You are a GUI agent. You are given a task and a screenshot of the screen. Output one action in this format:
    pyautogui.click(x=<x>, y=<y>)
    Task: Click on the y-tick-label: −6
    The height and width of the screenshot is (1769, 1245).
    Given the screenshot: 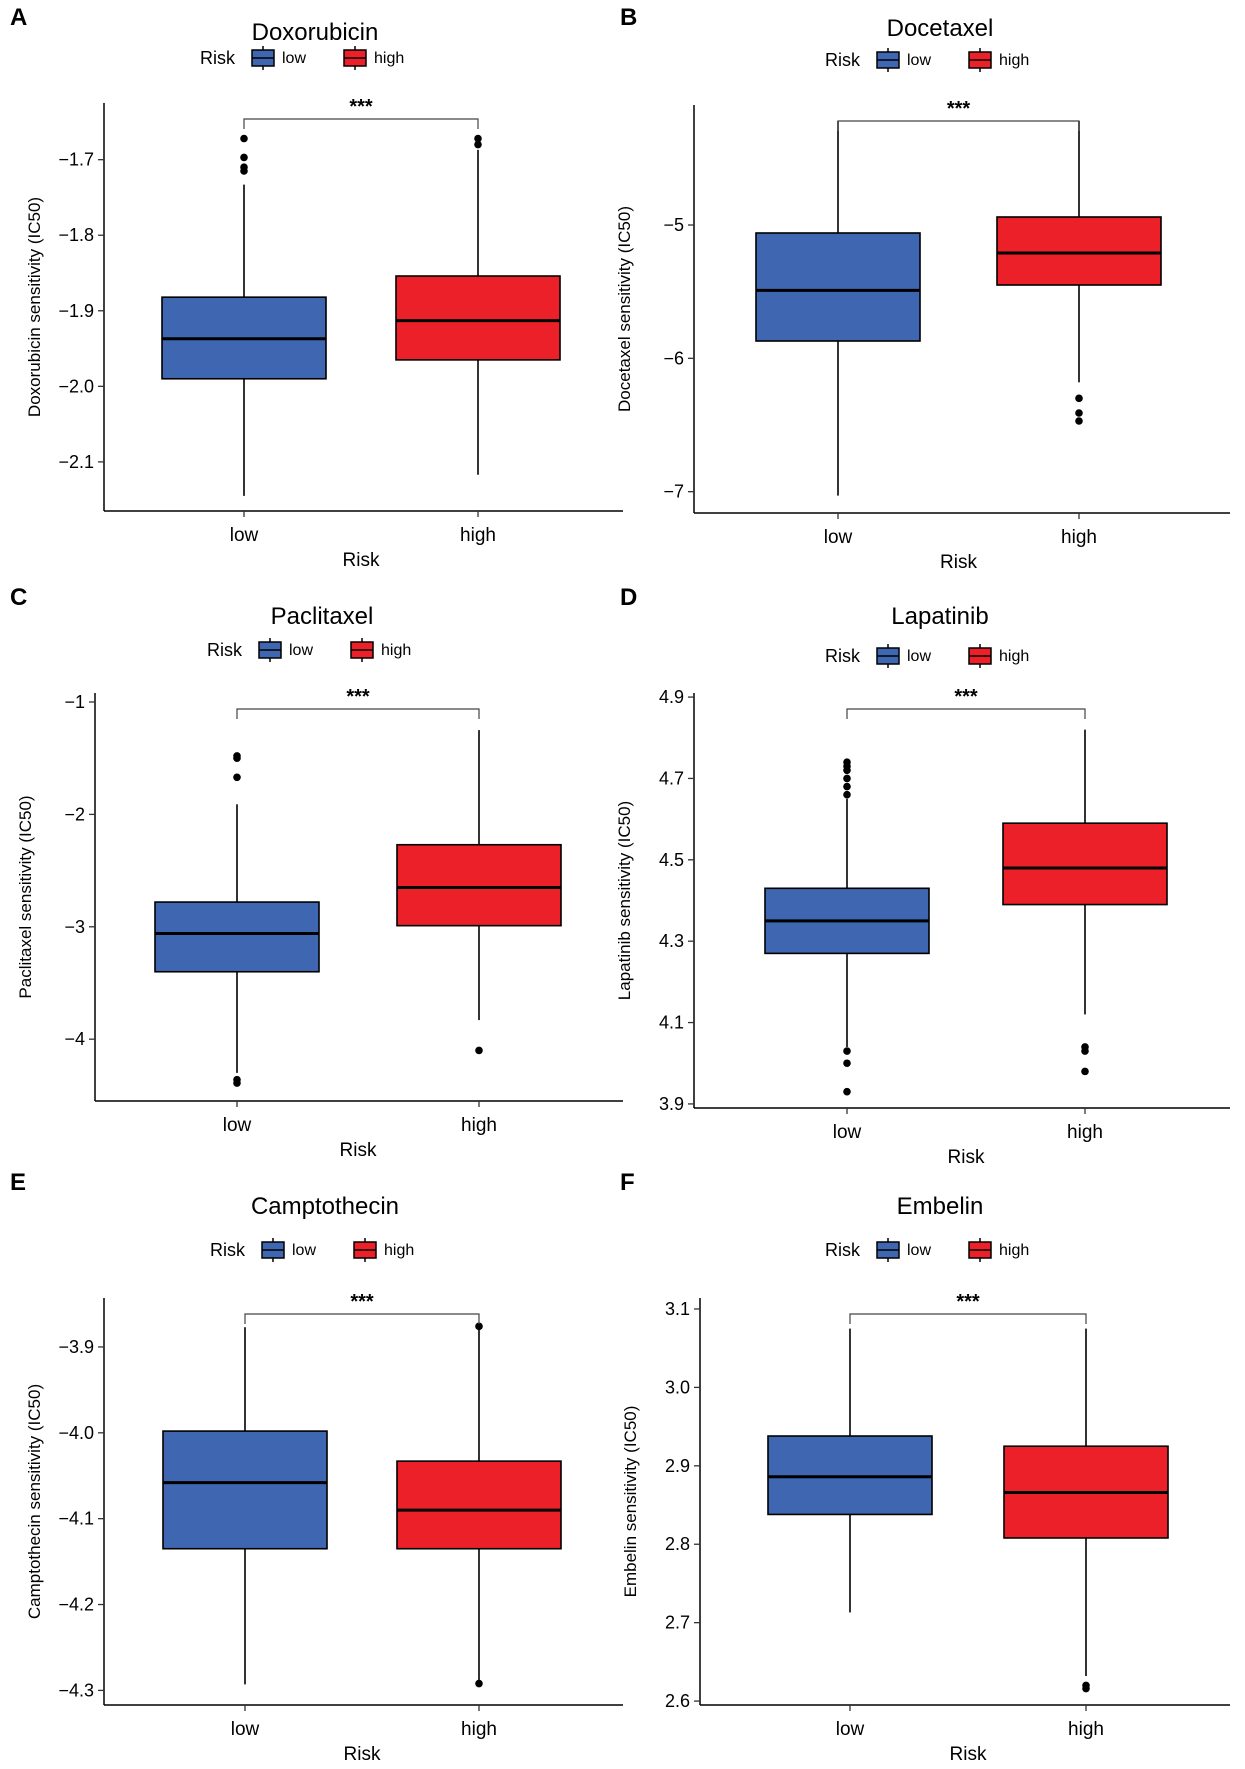 What is the action you would take?
    pyautogui.click(x=673, y=358)
    